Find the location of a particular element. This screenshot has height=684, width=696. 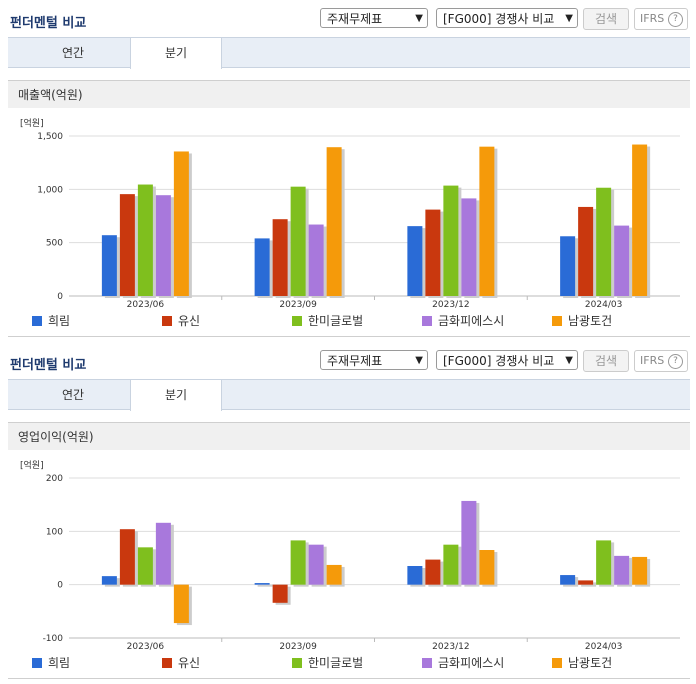

y-tick-label: 100 is located at coordinates (54, 532).